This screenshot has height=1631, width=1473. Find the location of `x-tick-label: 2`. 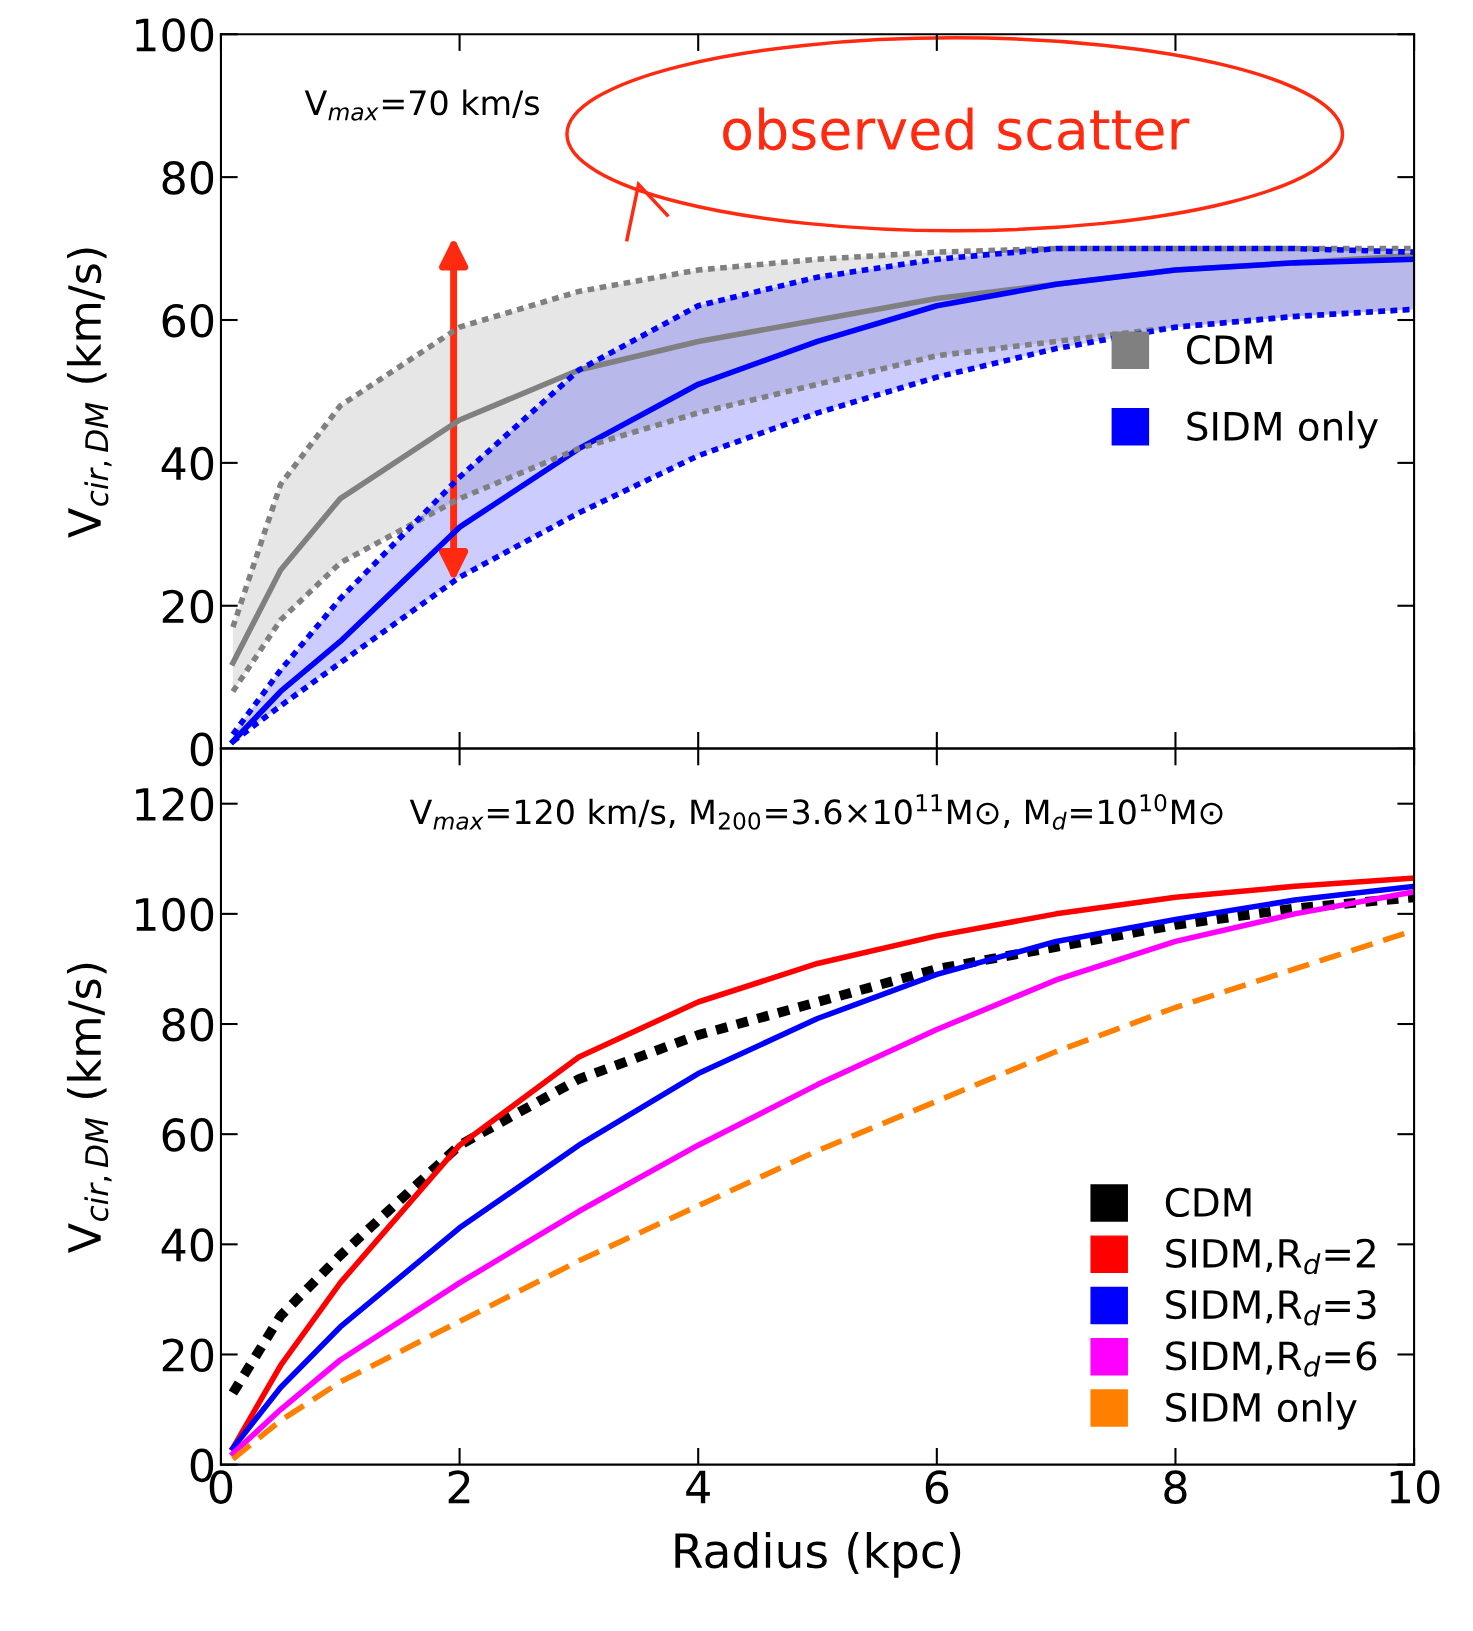

x-tick-label: 2 is located at coordinates (459, 1487).